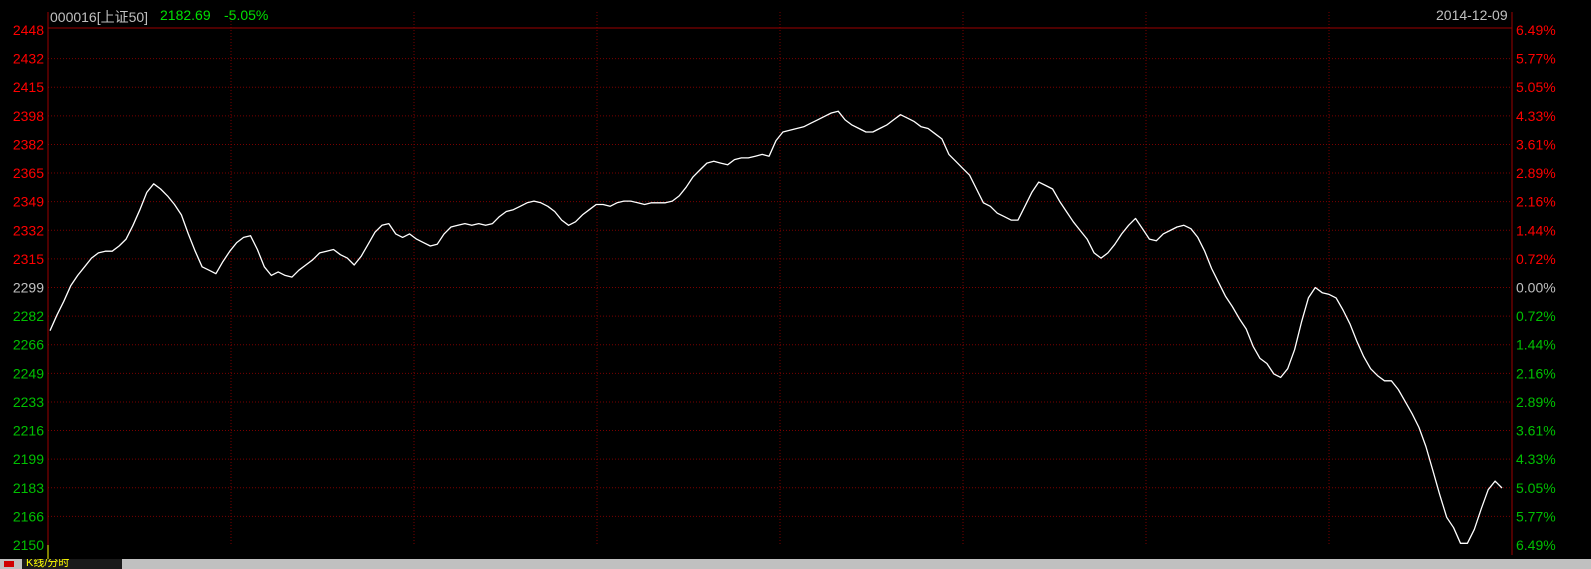 The image size is (1591, 569). What do you see at coordinates (72, 564) in the screenshot?
I see `k-line-tab: K线/分时` at bounding box center [72, 564].